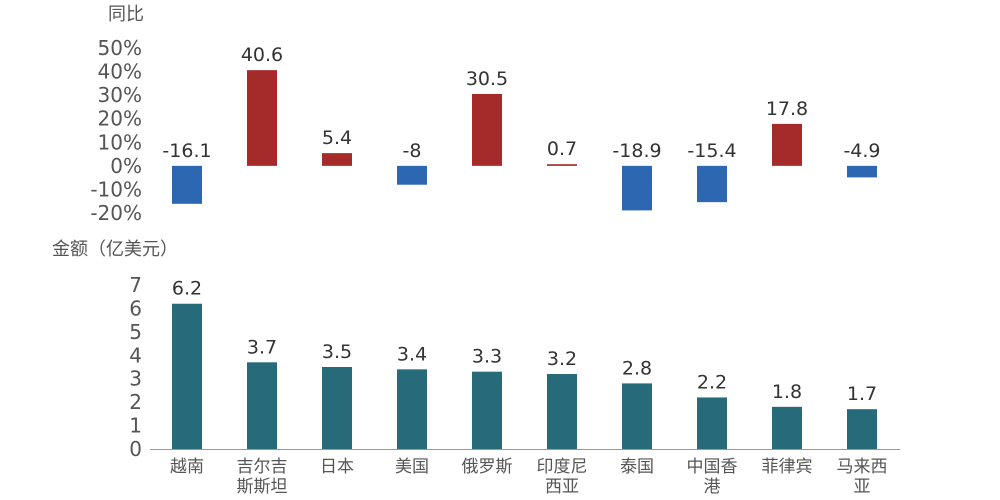  I want to click on top-y-tick-label: 50%, so click(120, 48).